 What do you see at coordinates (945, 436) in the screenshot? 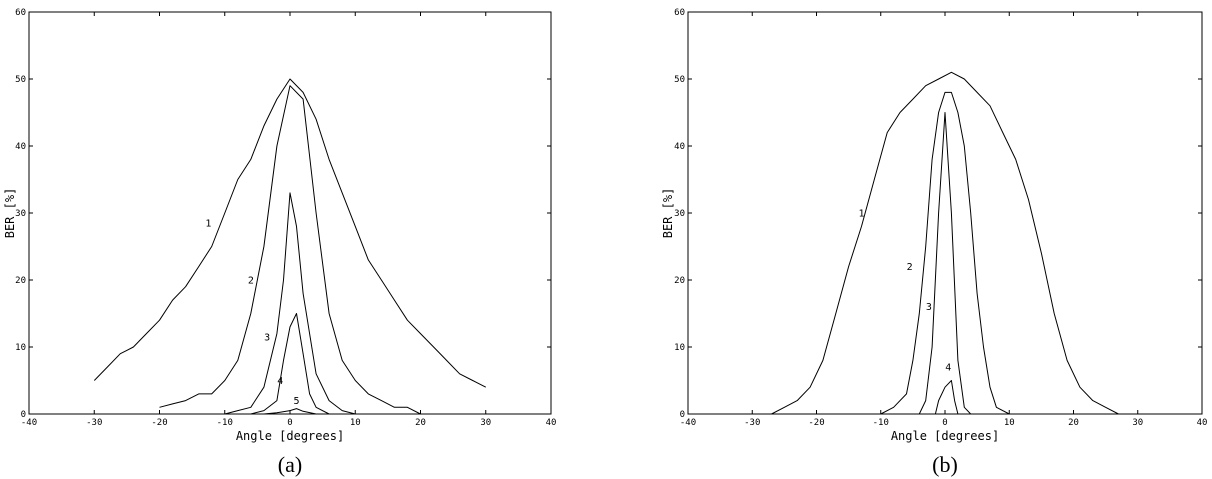
I see `x-axis-title-b: Angle [degrees]` at bounding box center [945, 436].